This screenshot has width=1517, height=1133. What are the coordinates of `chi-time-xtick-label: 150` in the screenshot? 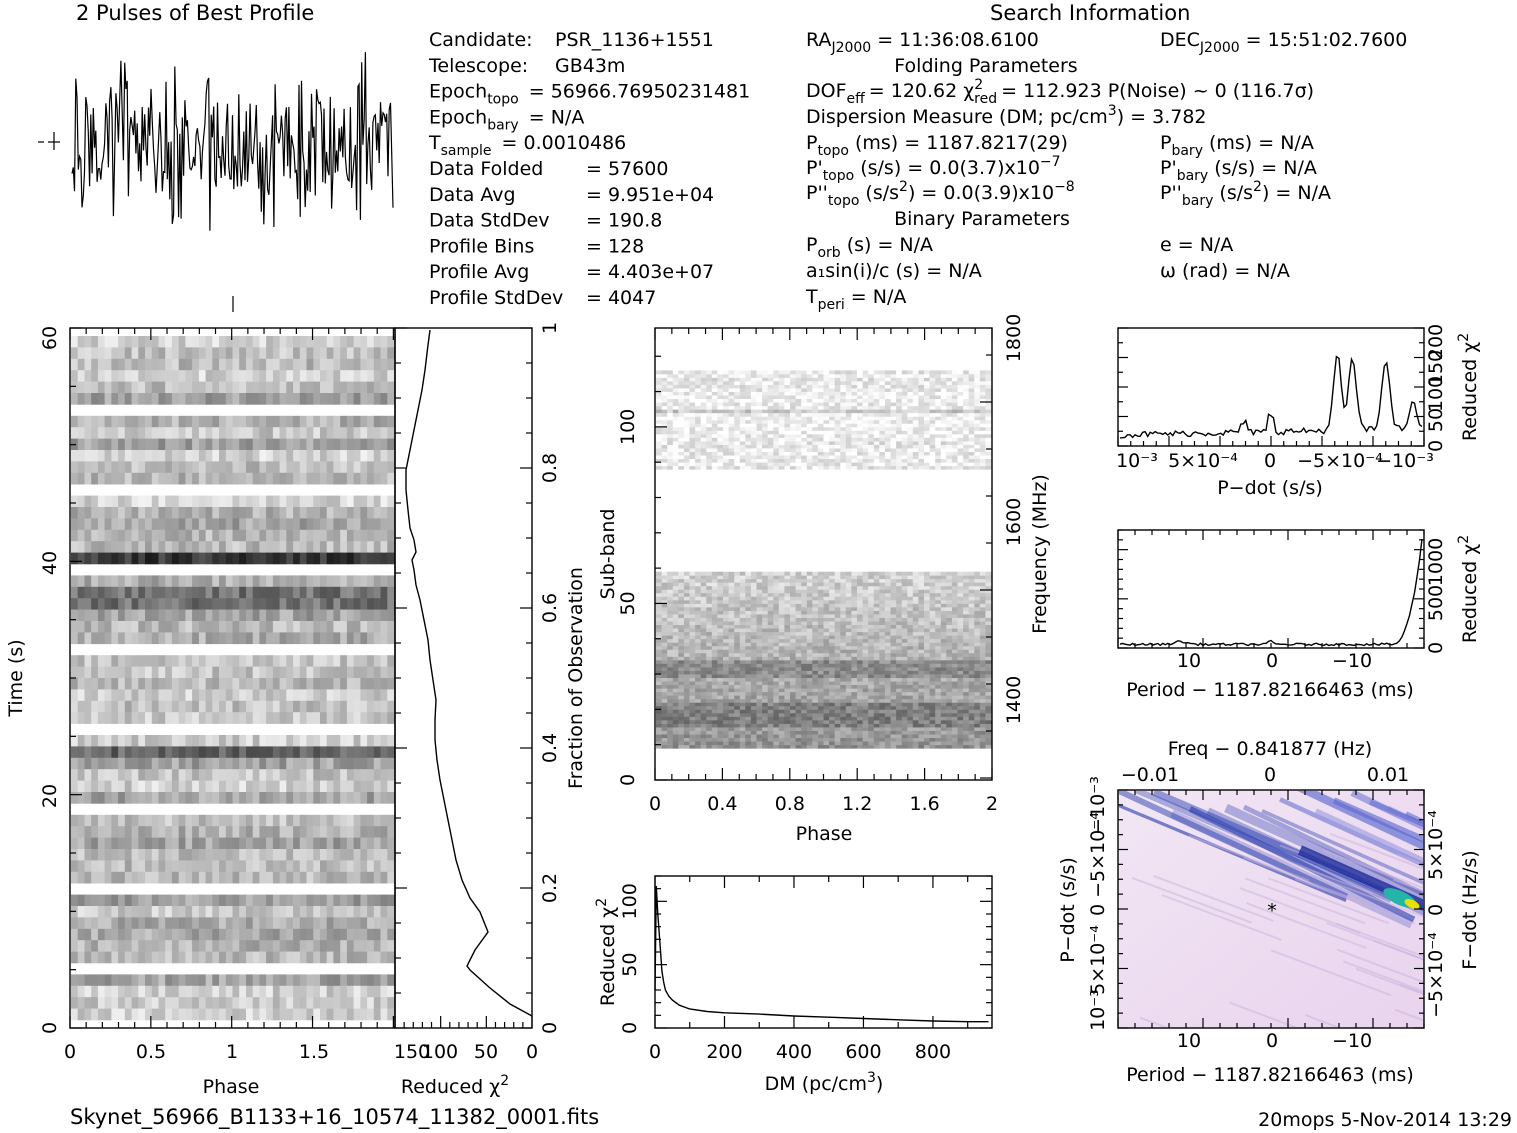 It's located at (412, 1052).